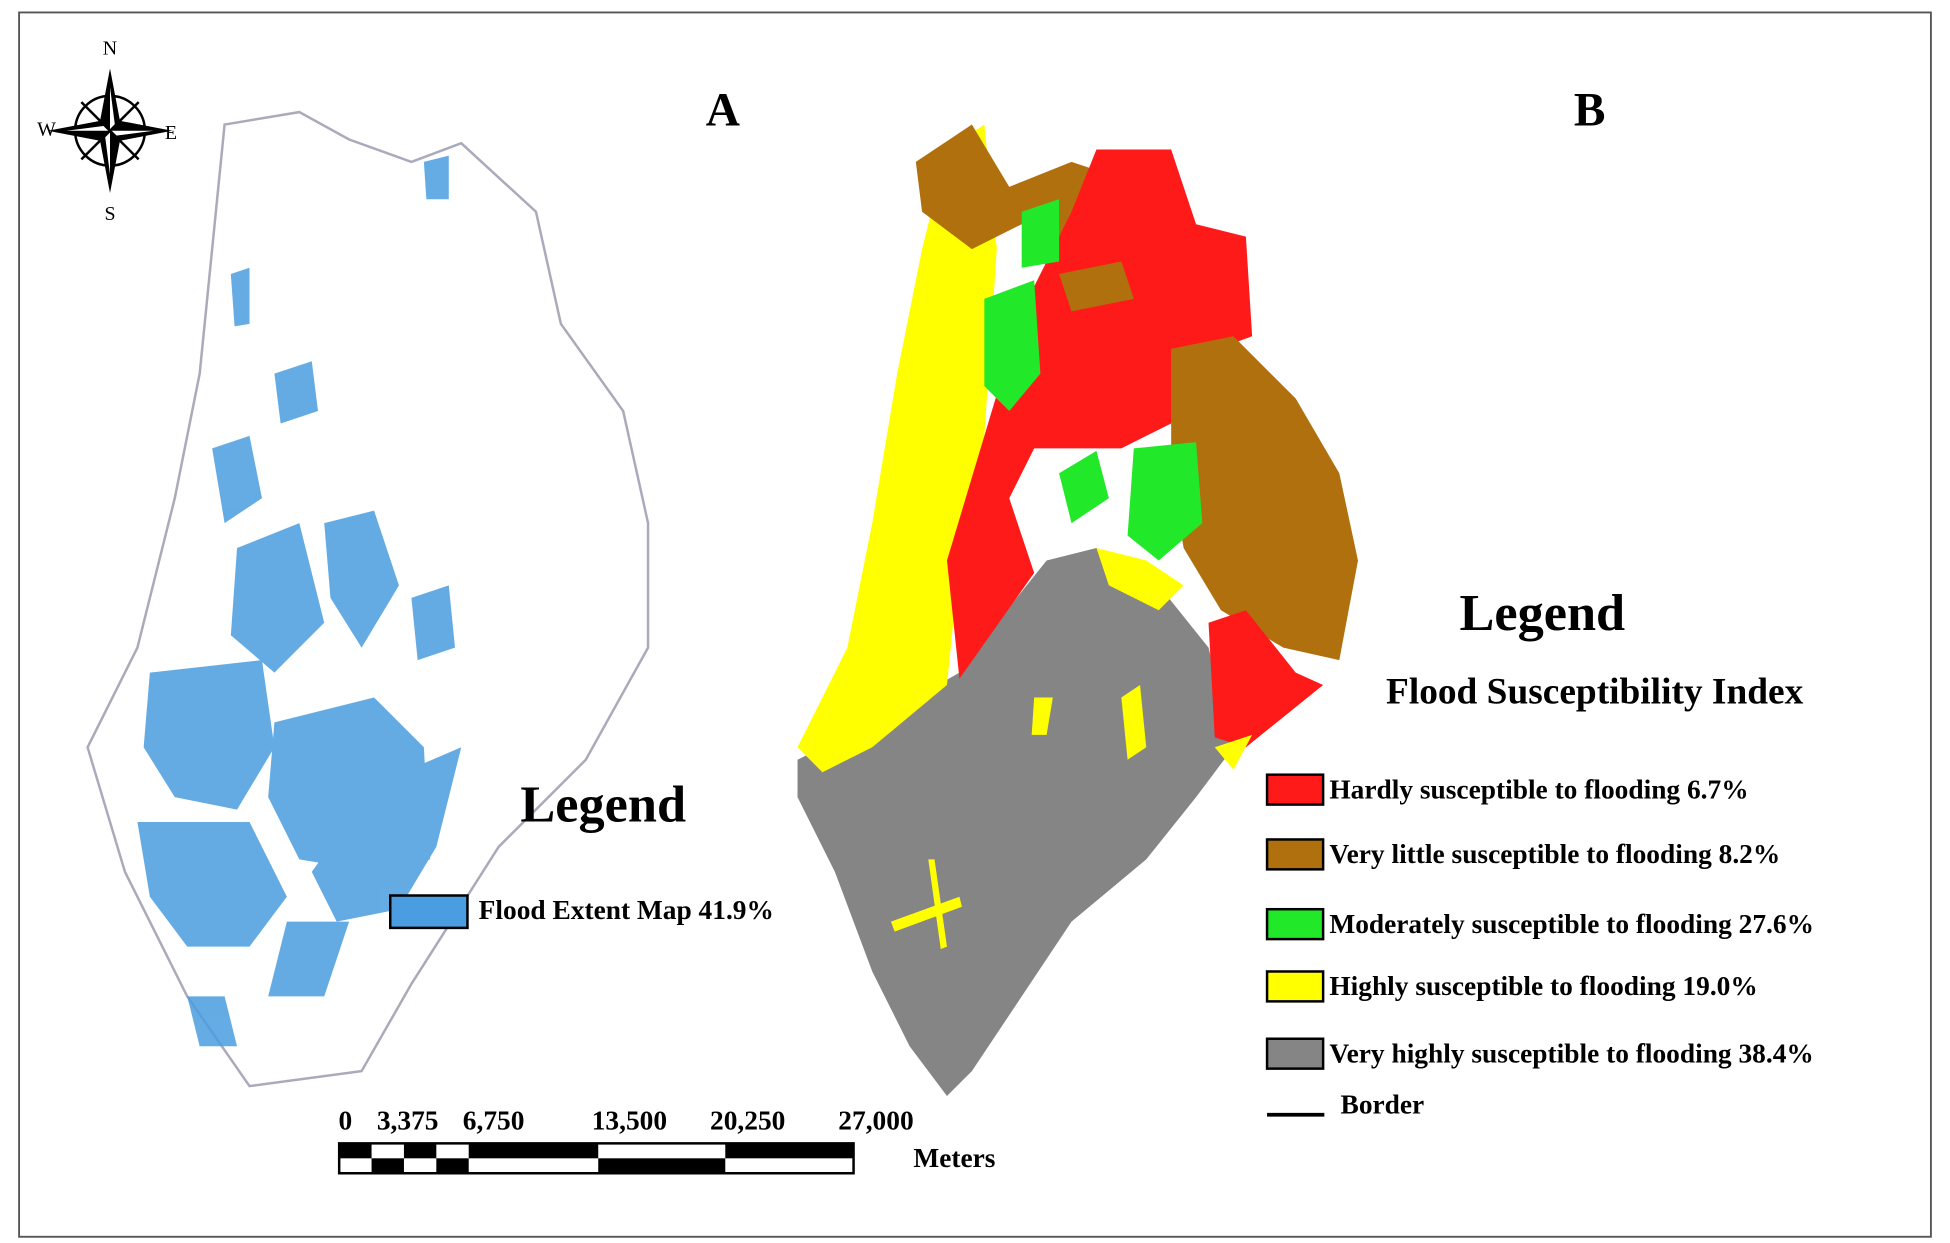 This screenshot has width=1950, height=1243. I want to click on scale-labels: 0 3,375 6,750 13,500 20,250 27,000, so click(626, 1121).